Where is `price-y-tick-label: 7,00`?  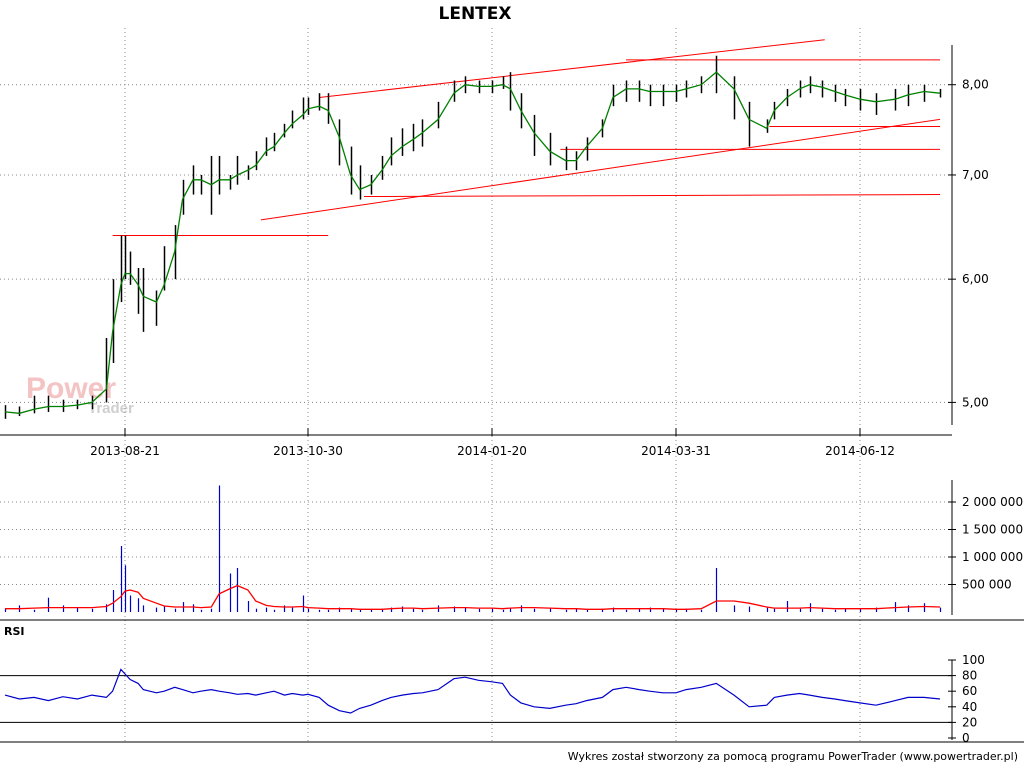 price-y-tick-label: 7,00 is located at coordinates (975, 175).